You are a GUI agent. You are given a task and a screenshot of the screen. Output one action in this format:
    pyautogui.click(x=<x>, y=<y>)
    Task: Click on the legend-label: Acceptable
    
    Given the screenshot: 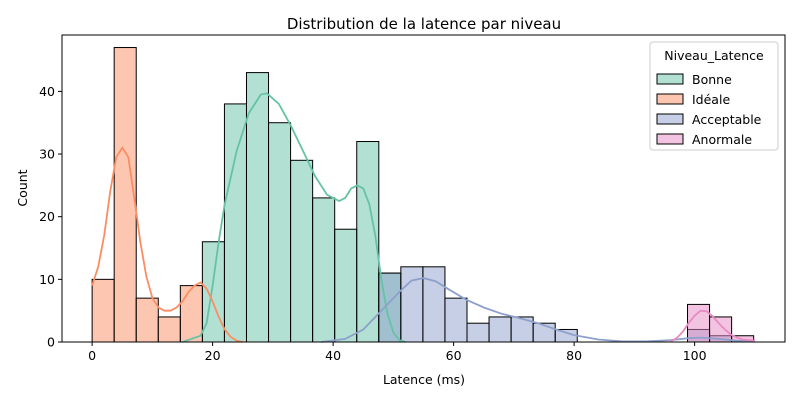 What is the action you would take?
    pyautogui.click(x=727, y=119)
    